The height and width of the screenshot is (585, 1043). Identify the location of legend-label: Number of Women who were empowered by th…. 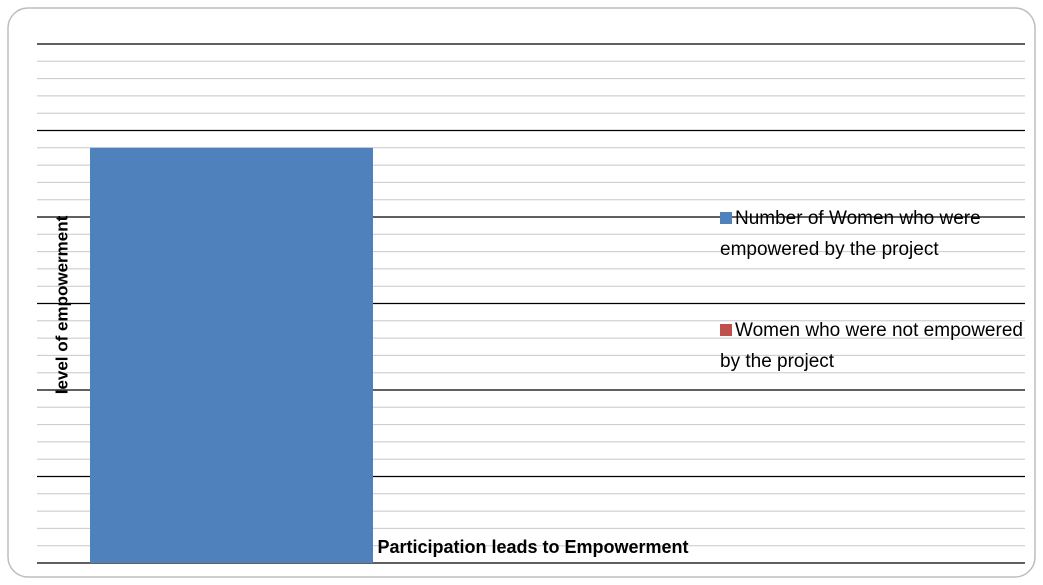
(850, 234).